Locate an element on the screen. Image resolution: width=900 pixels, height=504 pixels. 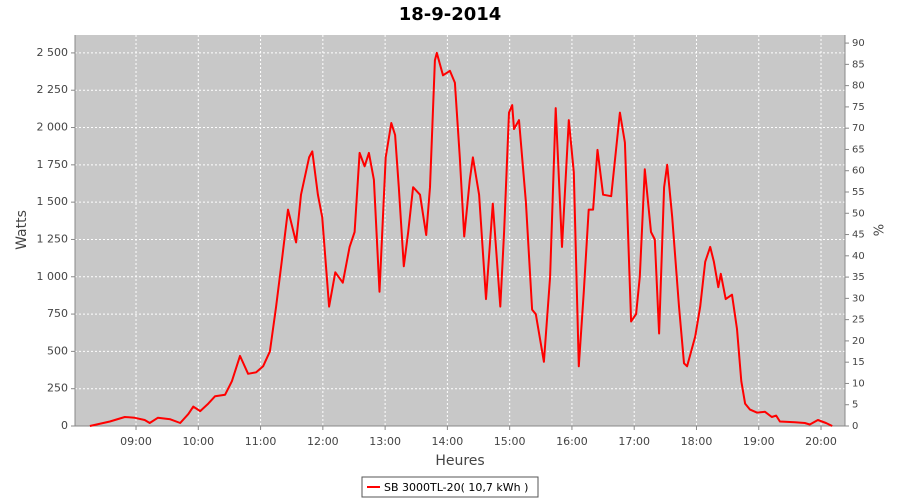
y2-tick-label: 35 is located at coordinates (858, 277).